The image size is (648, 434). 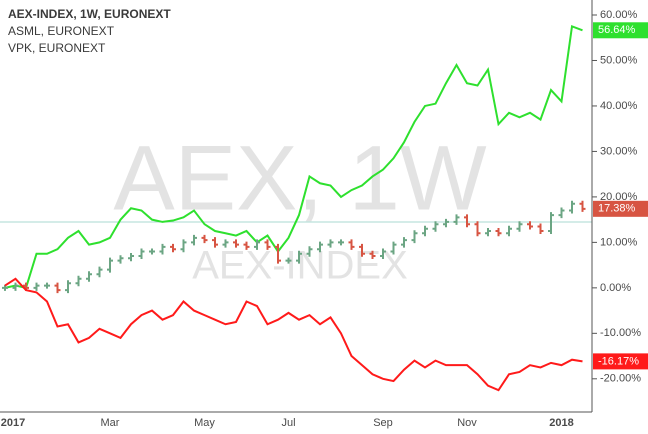 What do you see at coordinates (89, 14) in the screenshot?
I see `legend-entry: AEX-INDEX, 1W, EURONEXT` at bounding box center [89, 14].